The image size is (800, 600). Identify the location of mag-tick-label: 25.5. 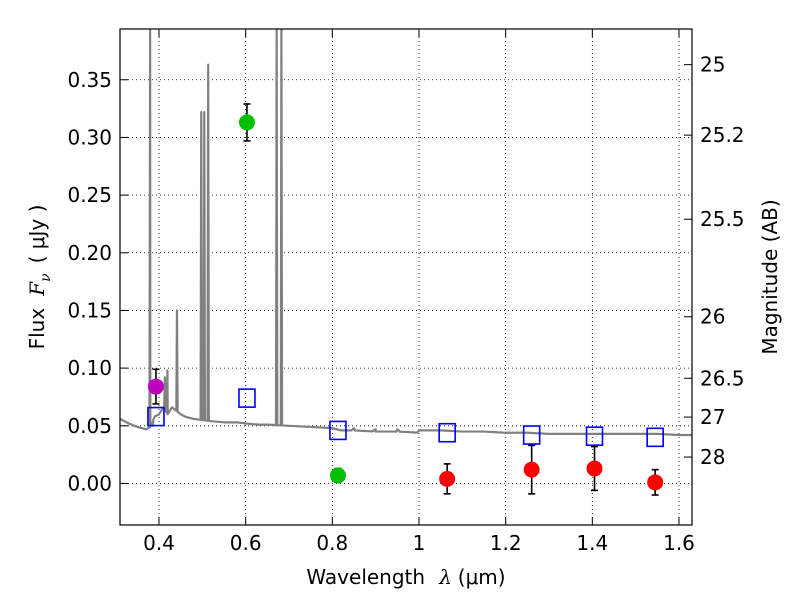
(722, 219).